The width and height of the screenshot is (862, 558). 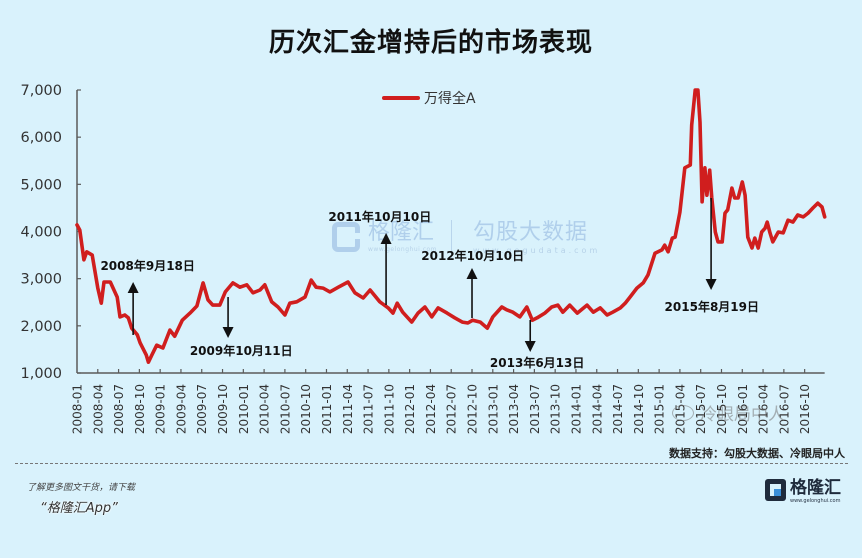 What do you see at coordinates (514, 409) in the screenshot?
I see `x-tick-label: 2013-04` at bounding box center [514, 409].